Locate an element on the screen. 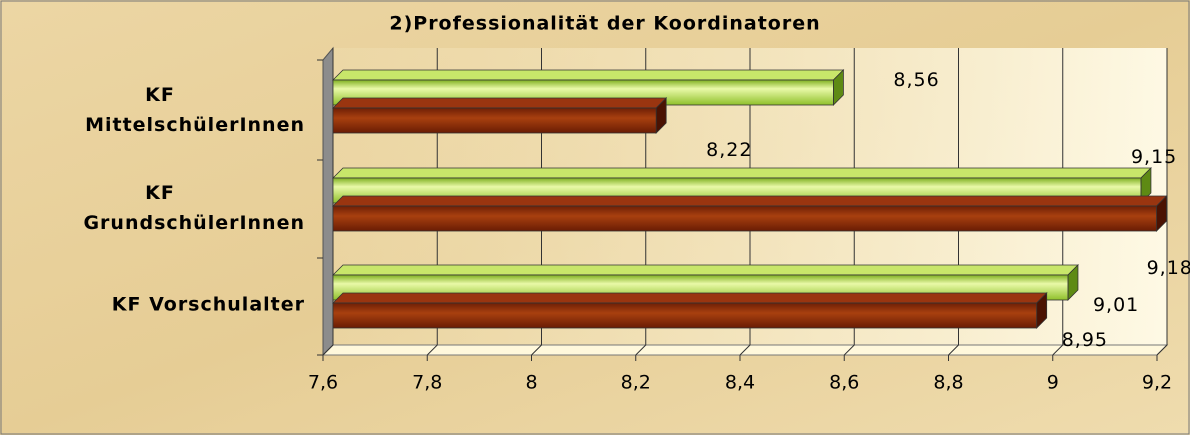 This screenshot has height=439, width=1190. side-wall is located at coordinates (328, 201).